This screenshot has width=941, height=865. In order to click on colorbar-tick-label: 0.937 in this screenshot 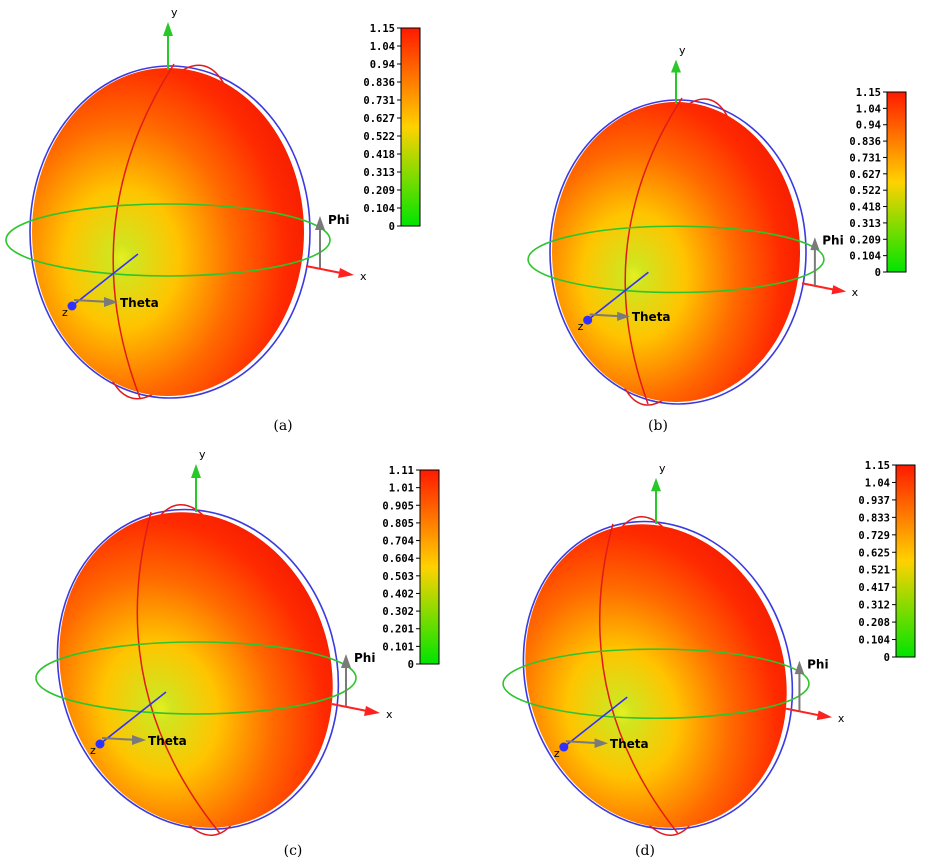, I will do `click(874, 501)`.